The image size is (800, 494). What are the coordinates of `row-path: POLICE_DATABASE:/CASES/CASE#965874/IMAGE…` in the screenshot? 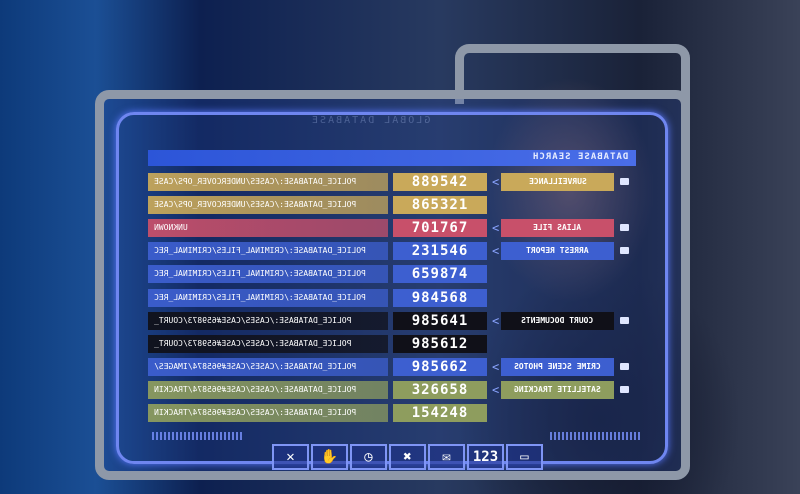 It's located at (268, 367).